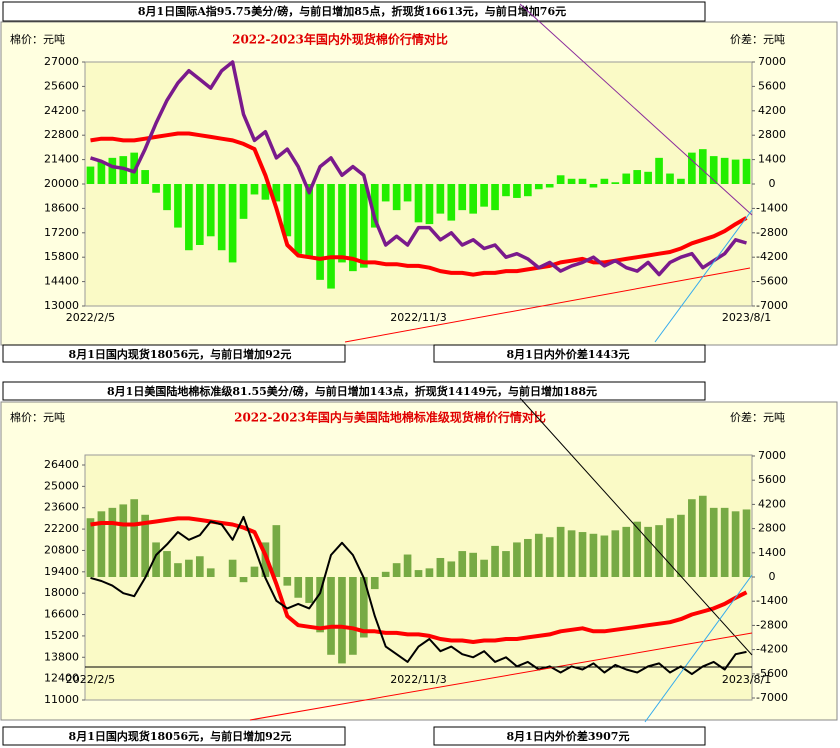 The image size is (840, 748). I want to click on chart-title: 2022-2023年国内与美国陆地棉标准级现货棉价行情对比, so click(390, 417).